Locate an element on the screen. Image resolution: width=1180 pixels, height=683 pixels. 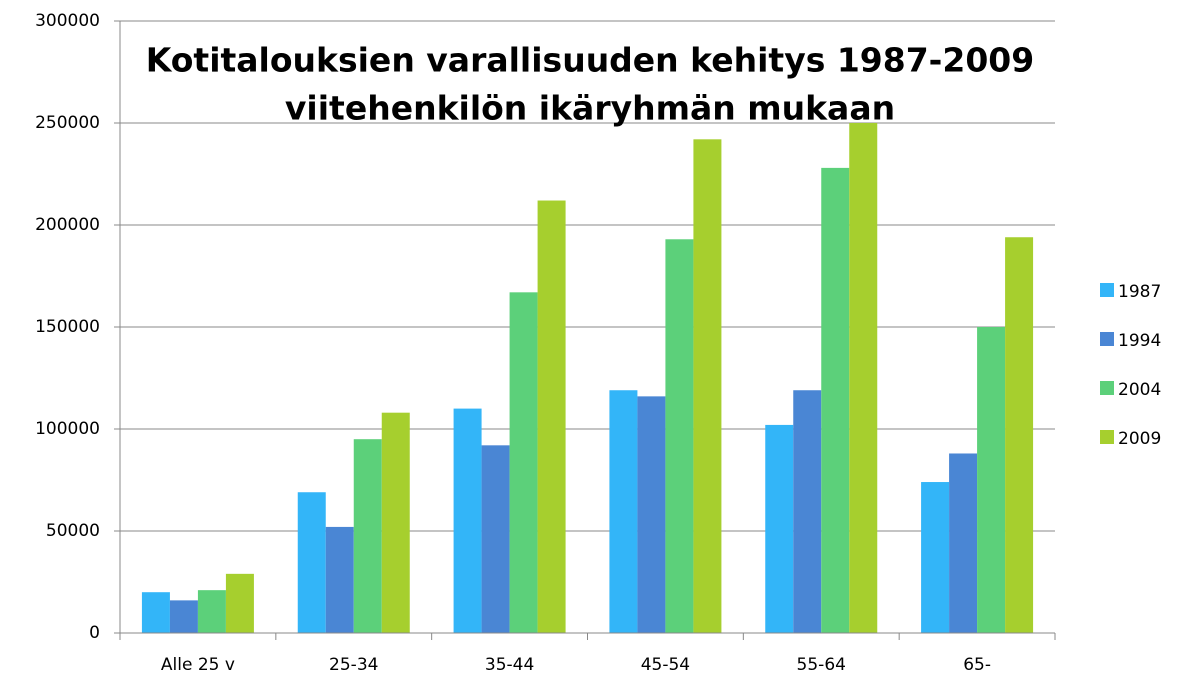
y-tick-label: 300000 is located at coordinates (67, 21).